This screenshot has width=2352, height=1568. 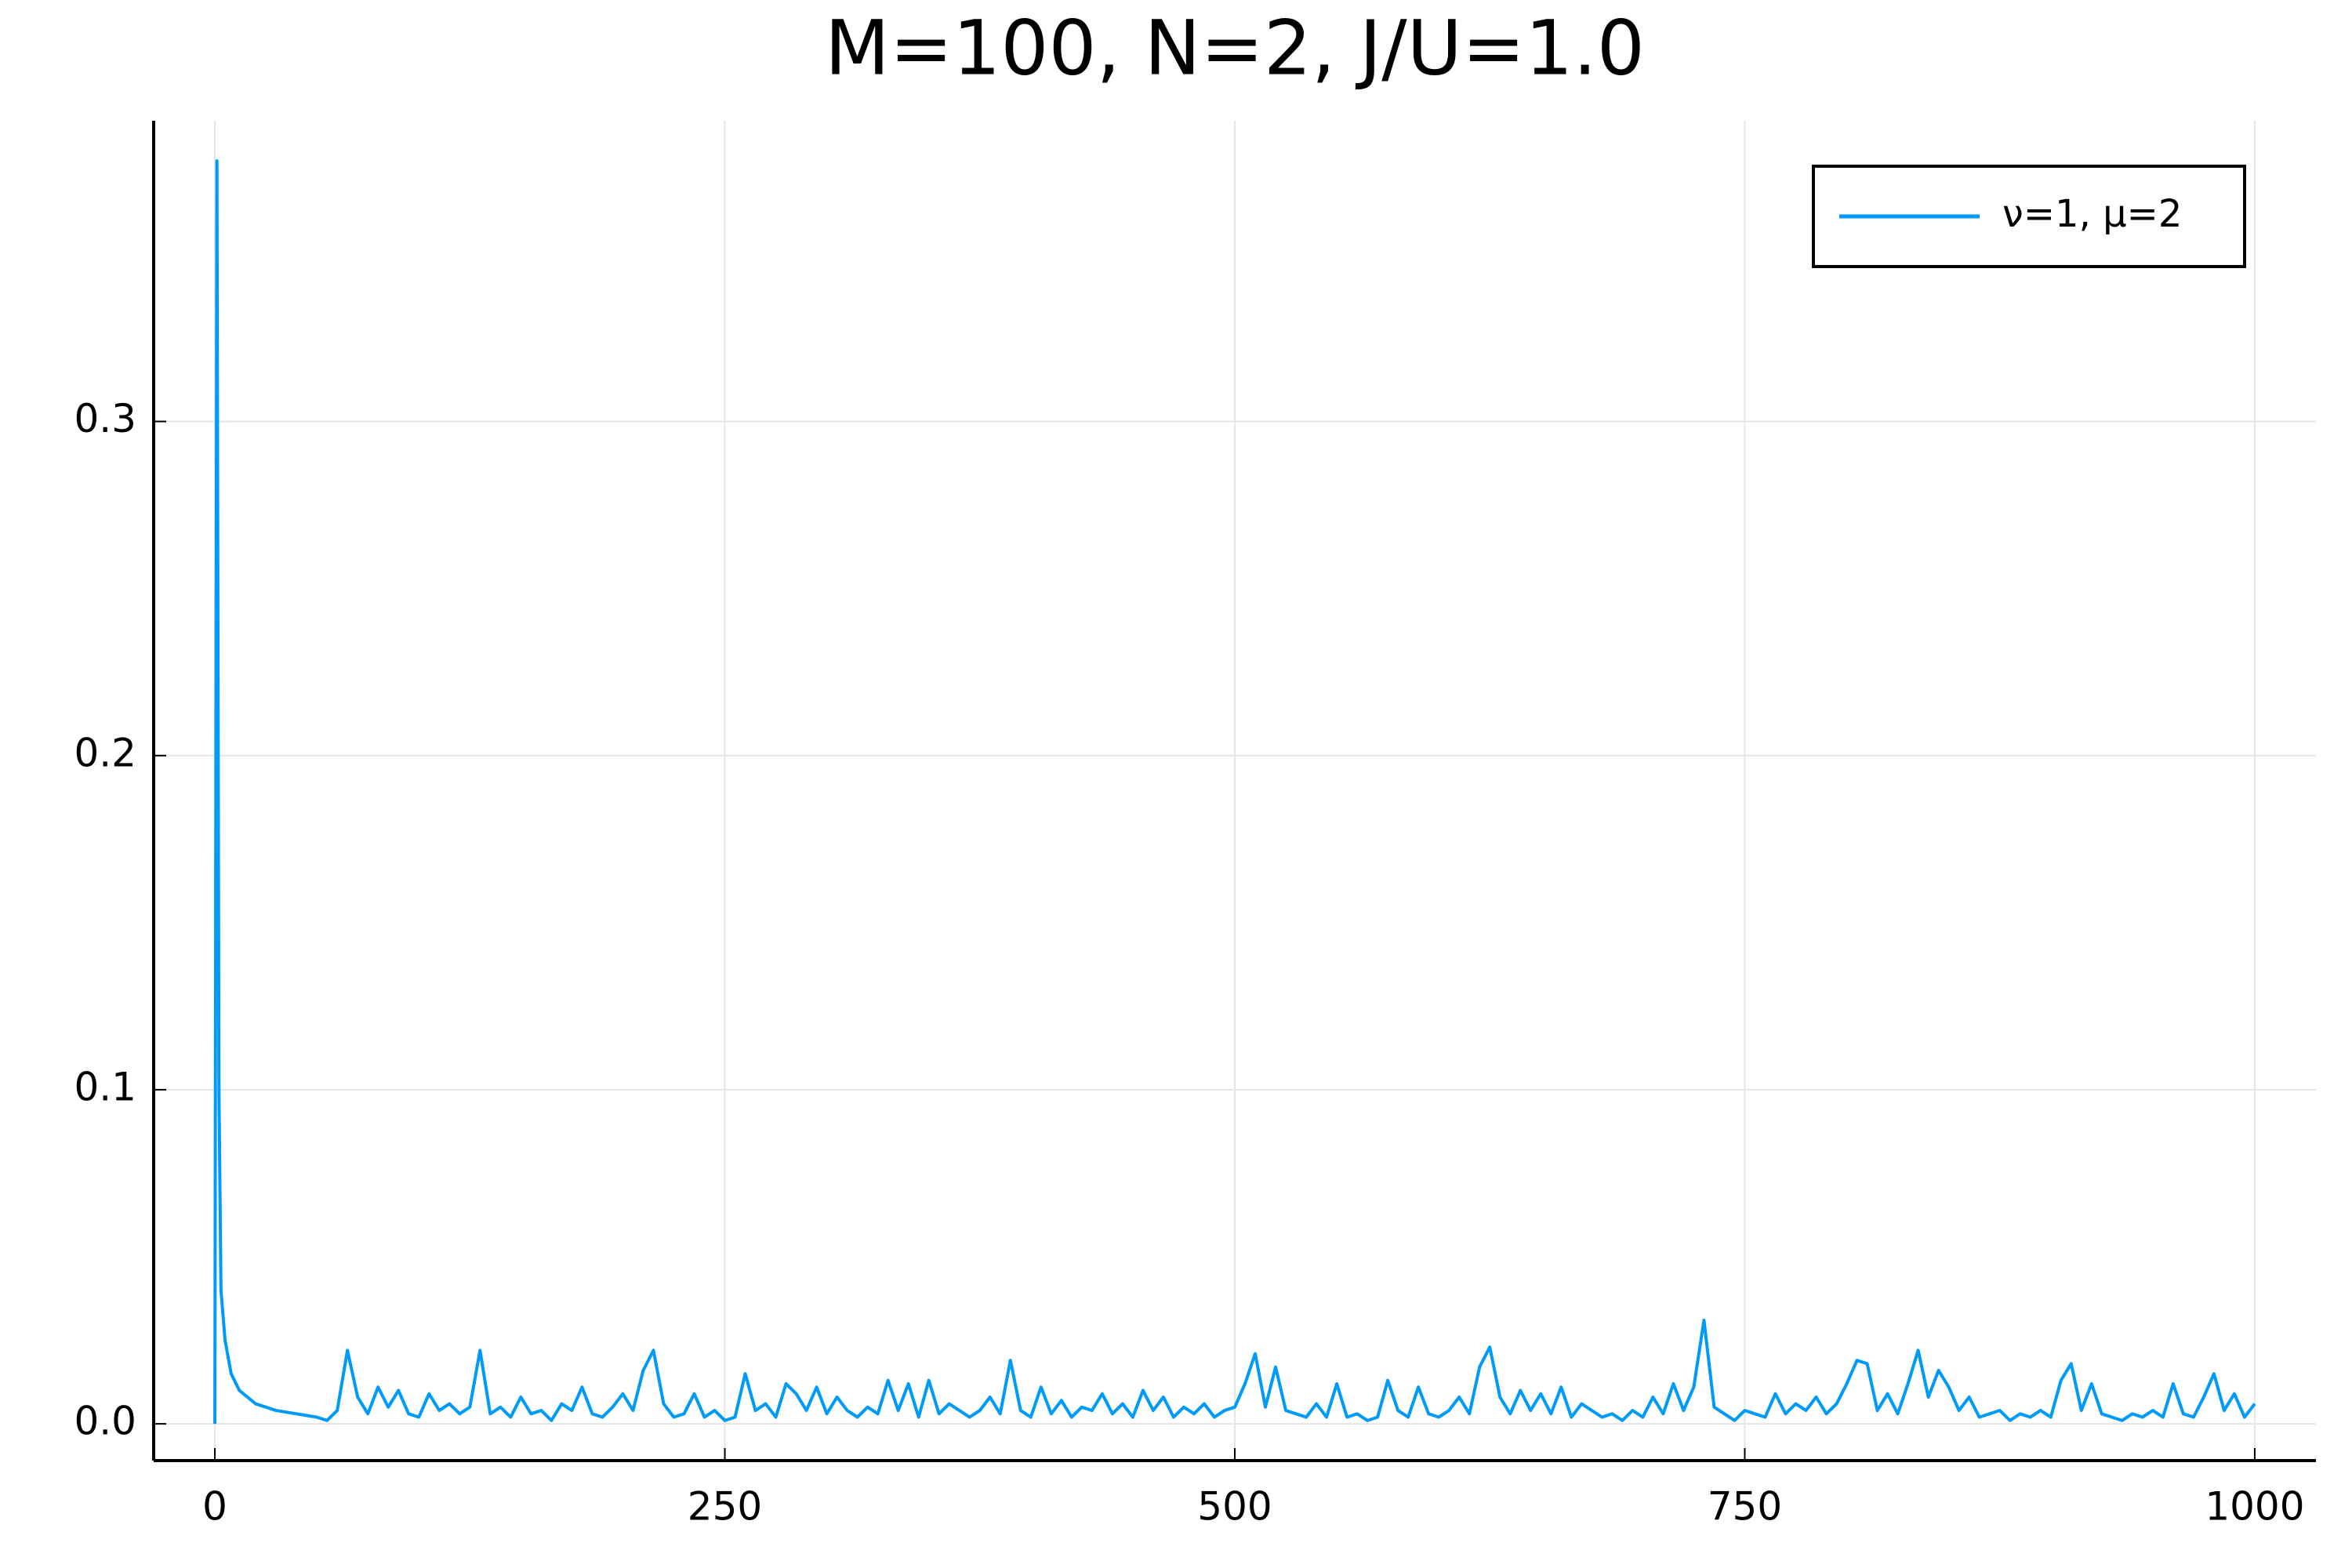 What do you see at coordinates (1234, 1507) in the screenshot?
I see `x-tick-label: 500` at bounding box center [1234, 1507].